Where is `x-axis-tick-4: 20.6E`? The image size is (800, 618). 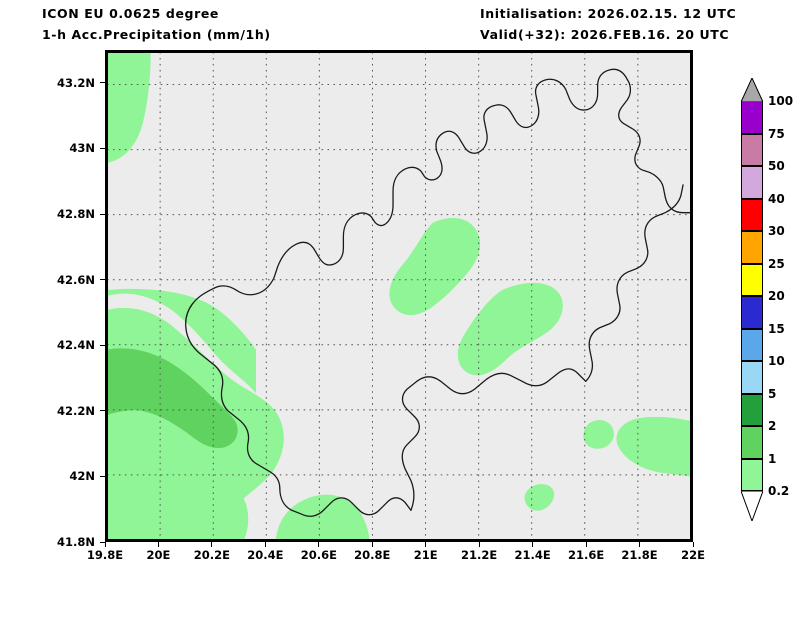 x-axis-tick-4: 20.6E is located at coordinates (318, 555).